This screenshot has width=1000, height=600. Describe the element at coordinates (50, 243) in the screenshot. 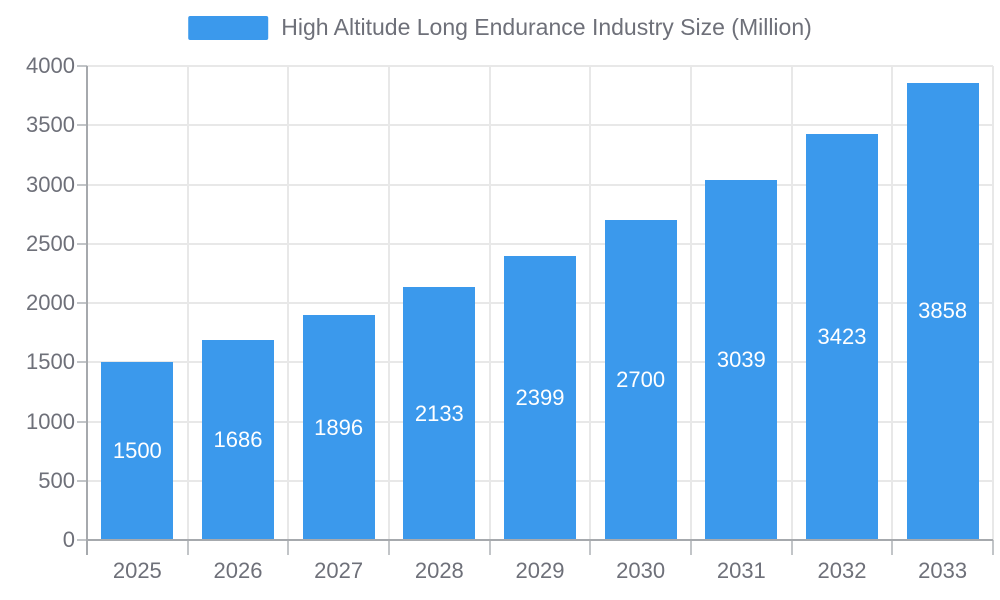

I see `y-axis-label: 2500` at that location.